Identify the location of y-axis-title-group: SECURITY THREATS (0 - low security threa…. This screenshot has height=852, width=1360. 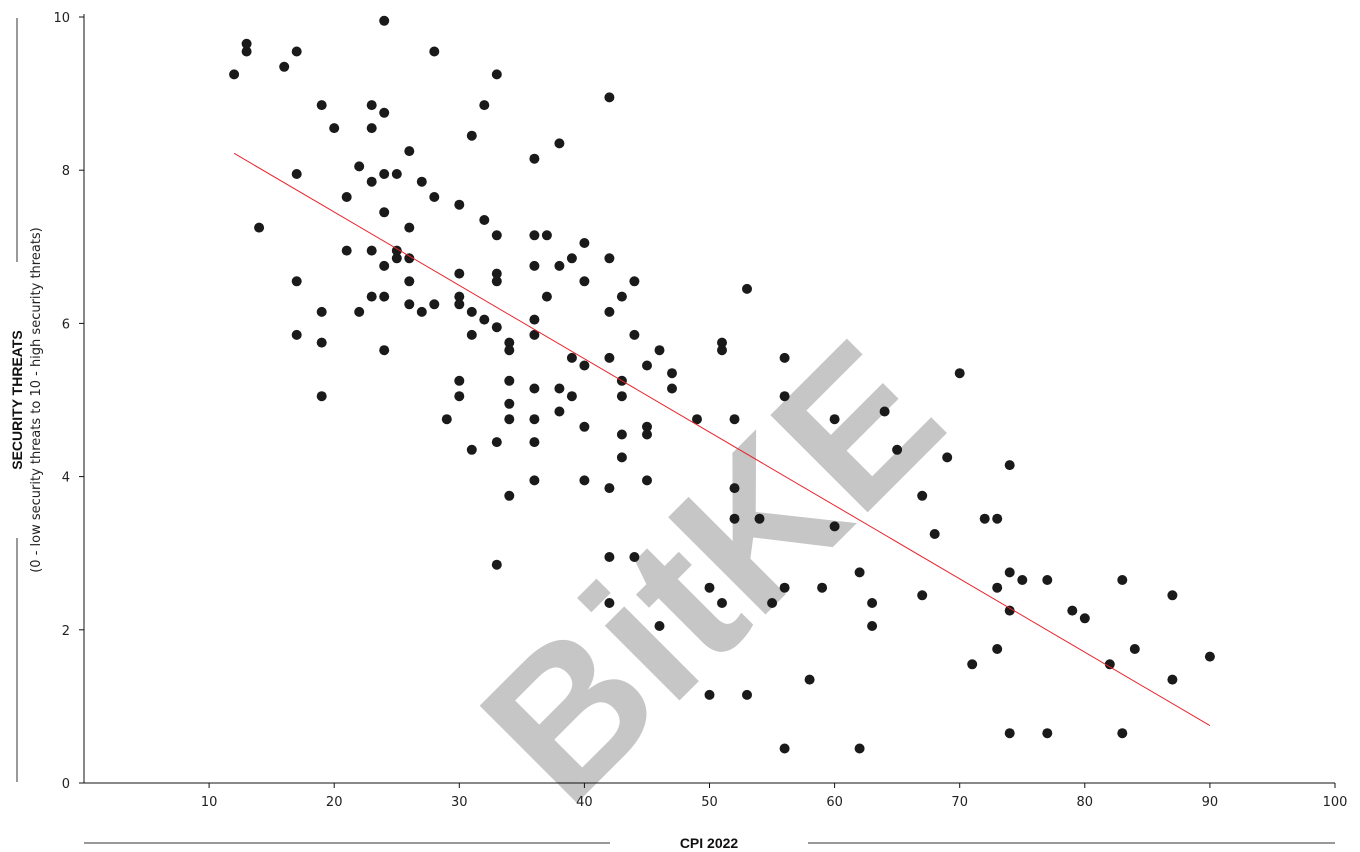
(26, 400).